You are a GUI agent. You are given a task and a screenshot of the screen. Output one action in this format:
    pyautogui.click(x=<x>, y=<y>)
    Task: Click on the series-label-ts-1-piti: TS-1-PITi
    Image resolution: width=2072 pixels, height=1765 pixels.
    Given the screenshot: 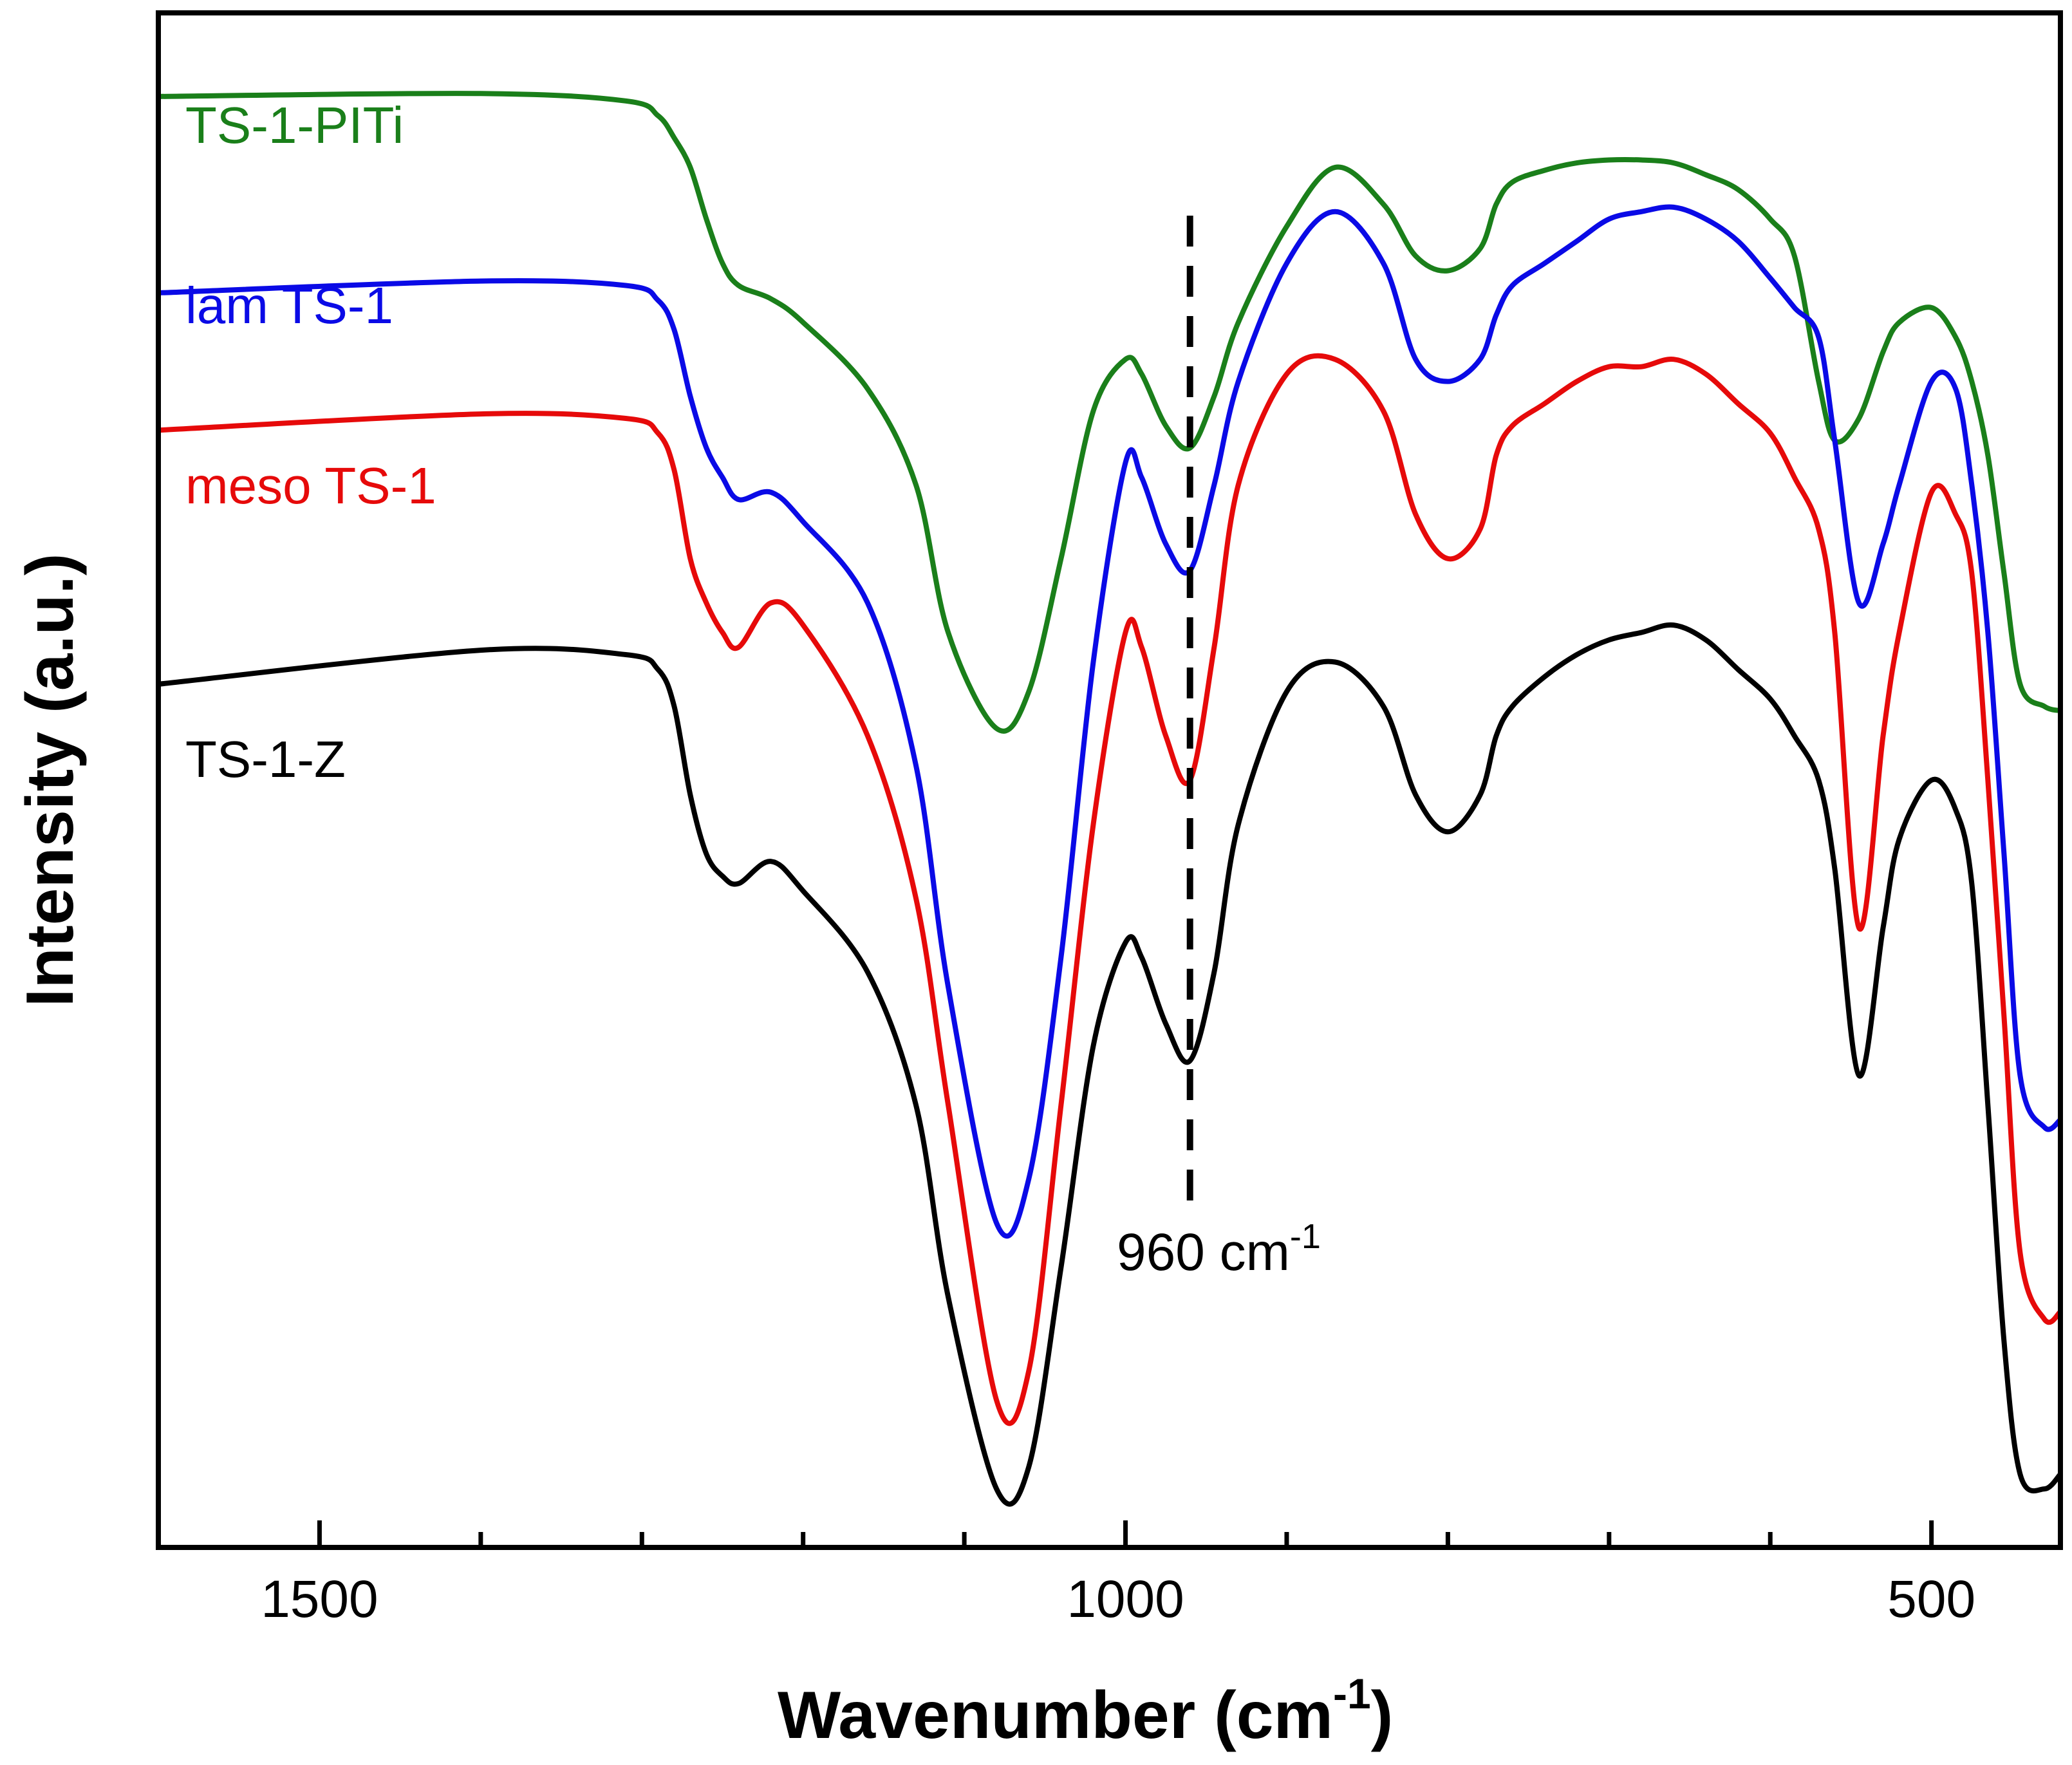 What is the action you would take?
    pyautogui.click(x=294, y=125)
    